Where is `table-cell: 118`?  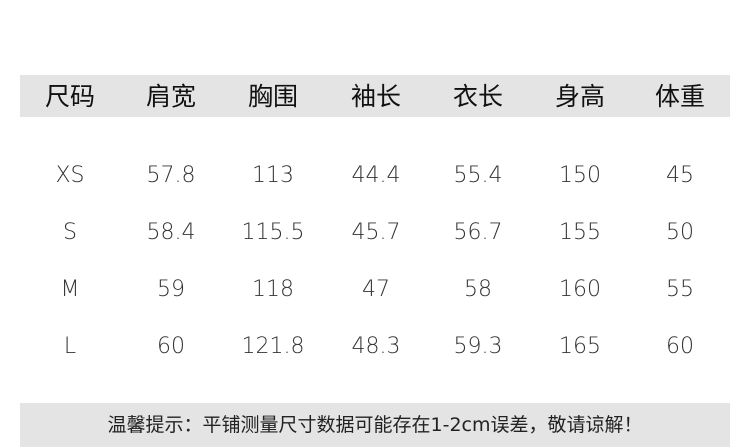 table-cell: 118 is located at coordinates (273, 289).